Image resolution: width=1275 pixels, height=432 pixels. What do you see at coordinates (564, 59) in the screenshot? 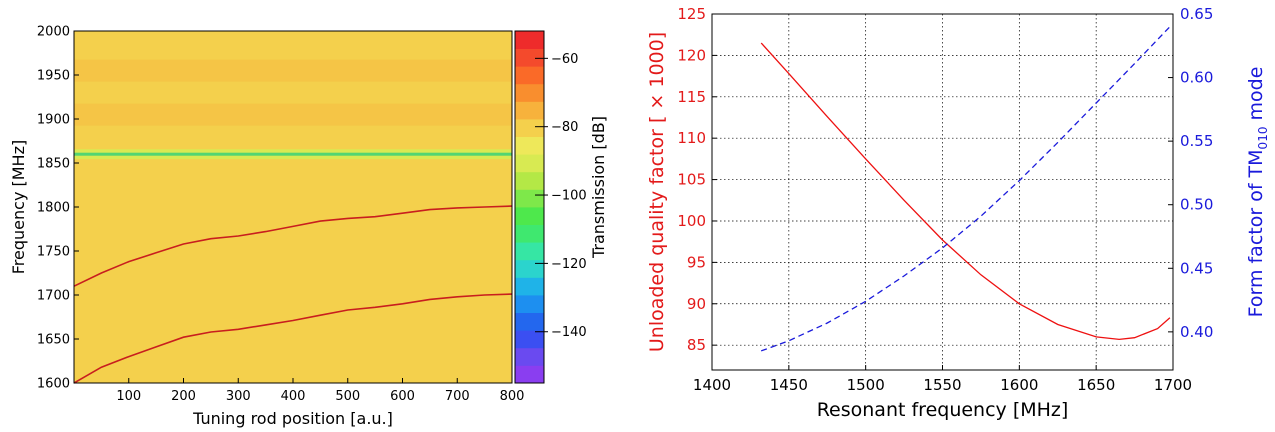
I see `colorbar-tick-label: −60` at bounding box center [564, 59].